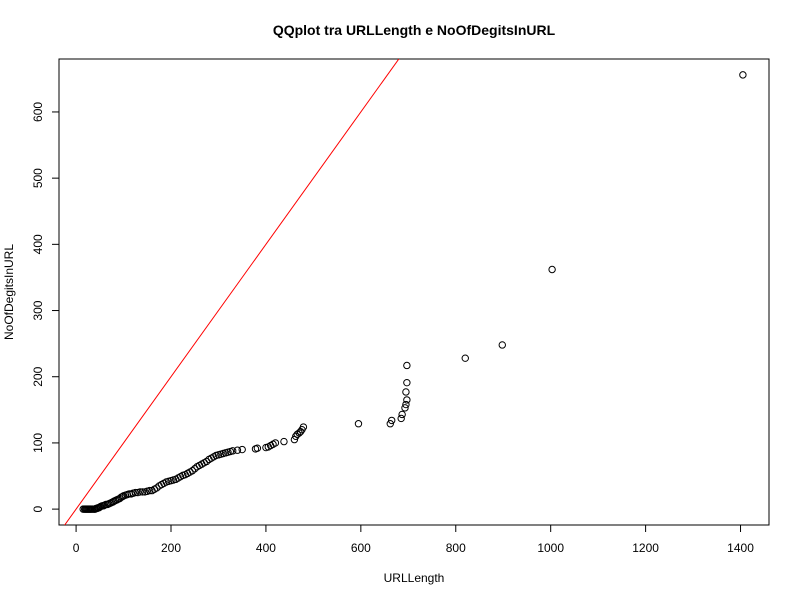  What do you see at coordinates (740, 548) in the screenshot?
I see `x-tick-label: 1400` at bounding box center [740, 548].